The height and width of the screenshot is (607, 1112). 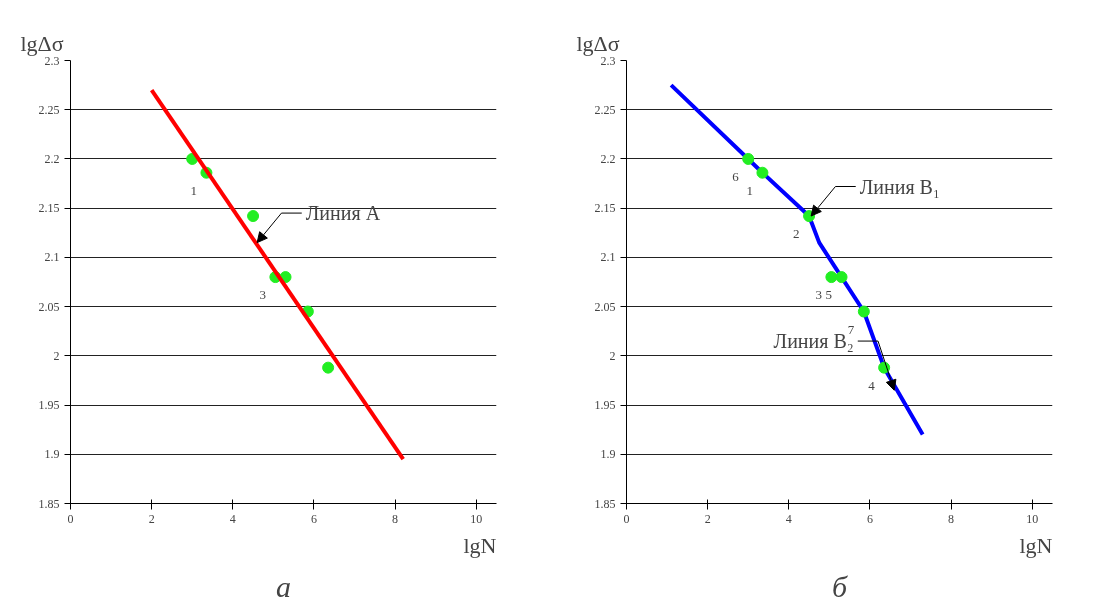 What do you see at coordinates (829, 295) in the screenshot?
I see `annotation: 5` at bounding box center [829, 295].